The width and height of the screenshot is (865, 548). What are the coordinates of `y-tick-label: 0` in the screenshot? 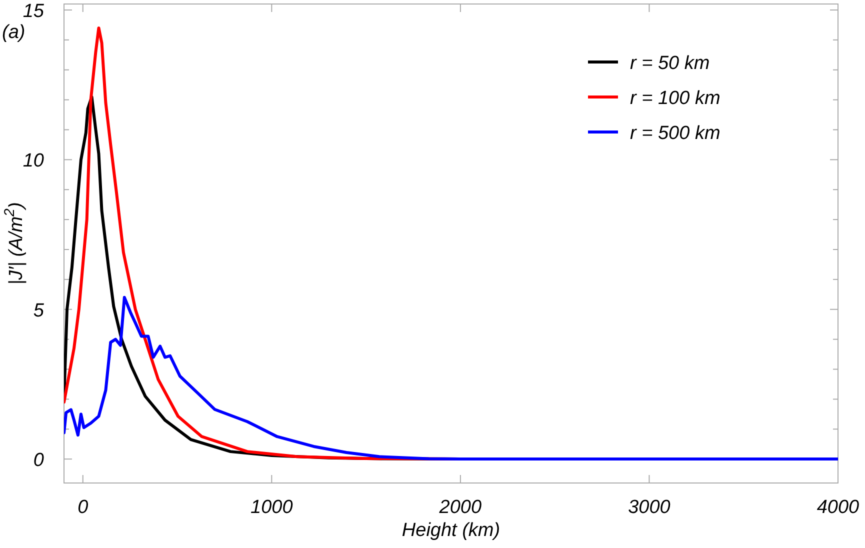 It's located at (38, 461).